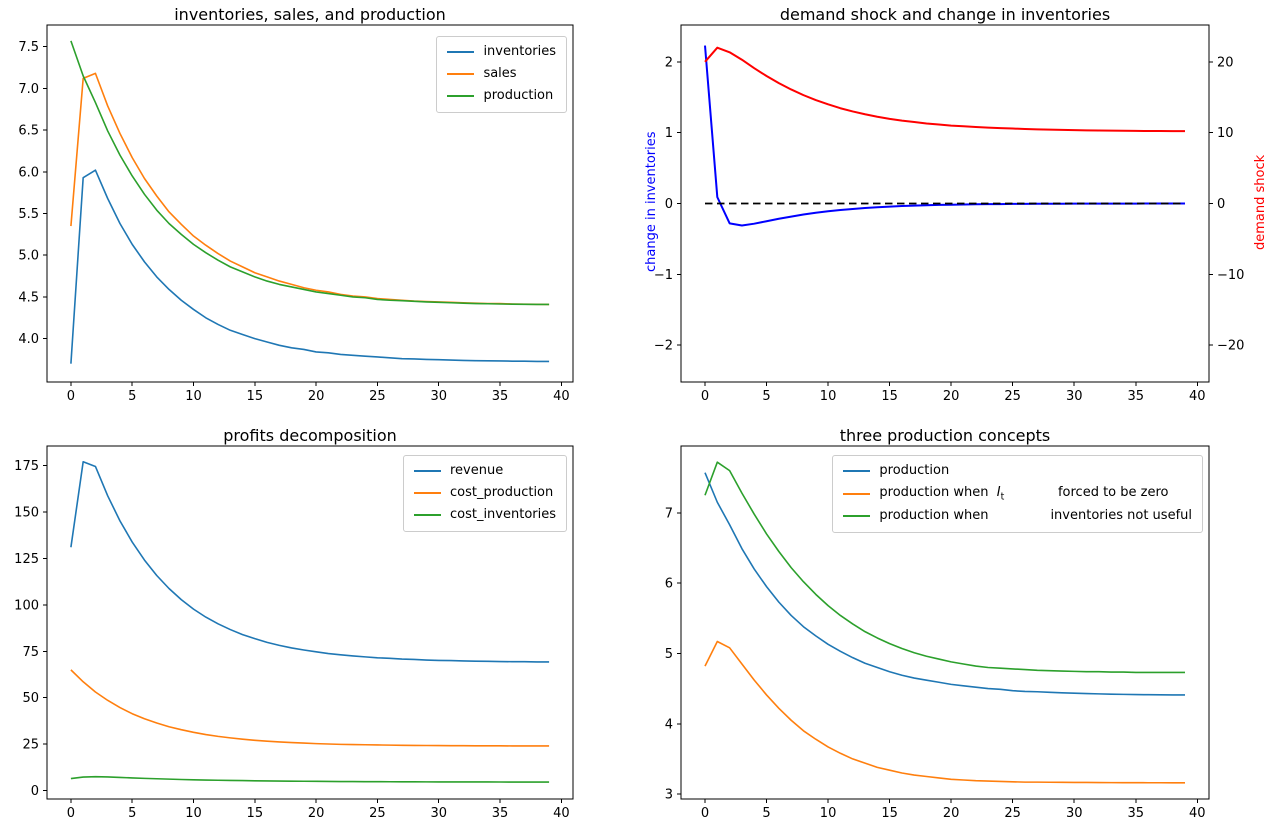  Describe the element at coordinates (518, 95) in the screenshot. I see `legend-label: production` at that location.